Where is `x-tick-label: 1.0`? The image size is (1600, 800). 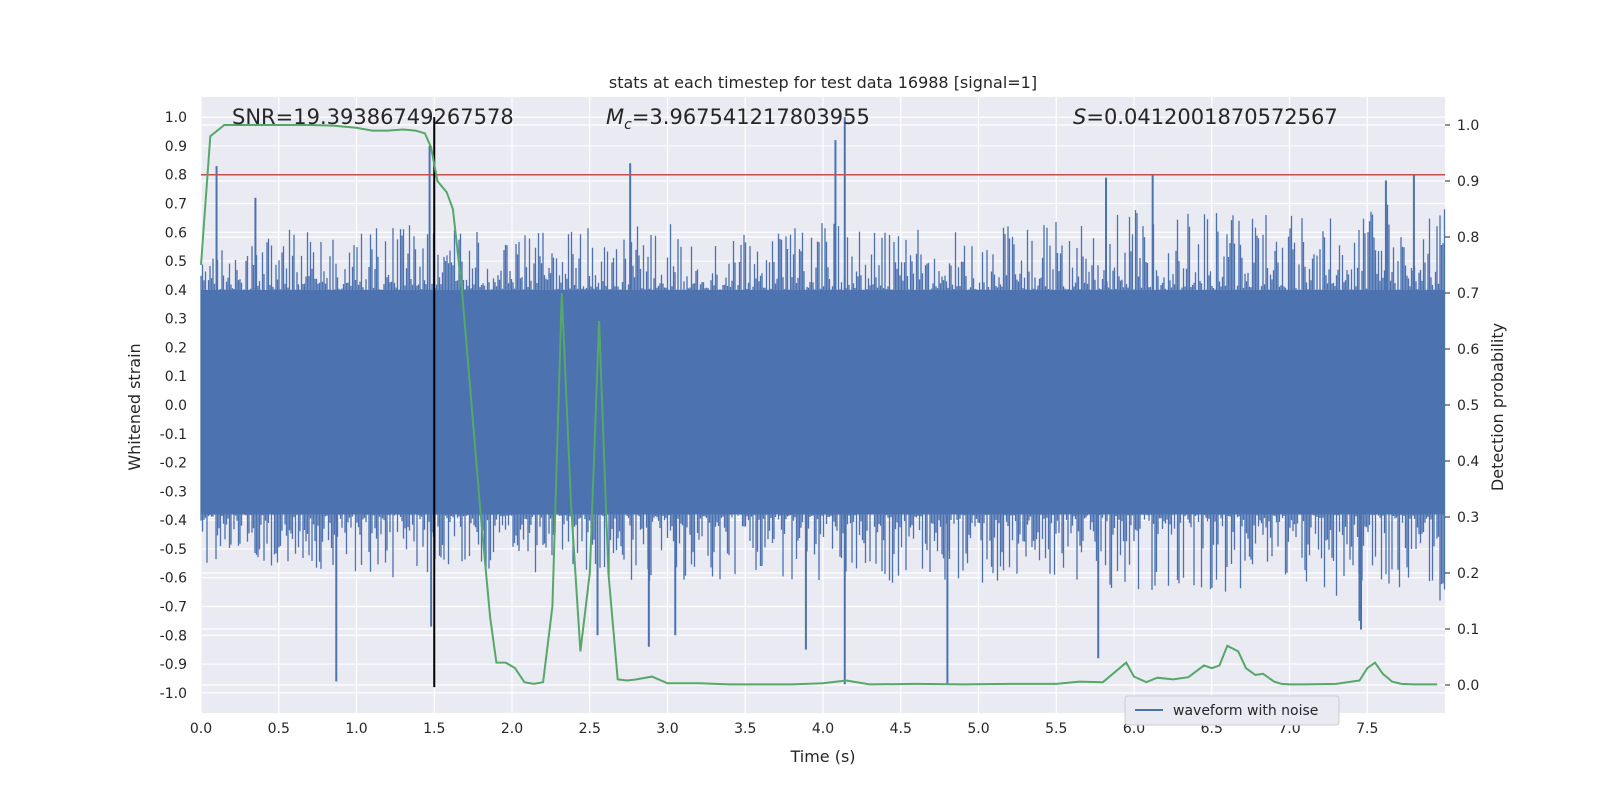
x-tick-label: 1.0 is located at coordinates (356, 729).